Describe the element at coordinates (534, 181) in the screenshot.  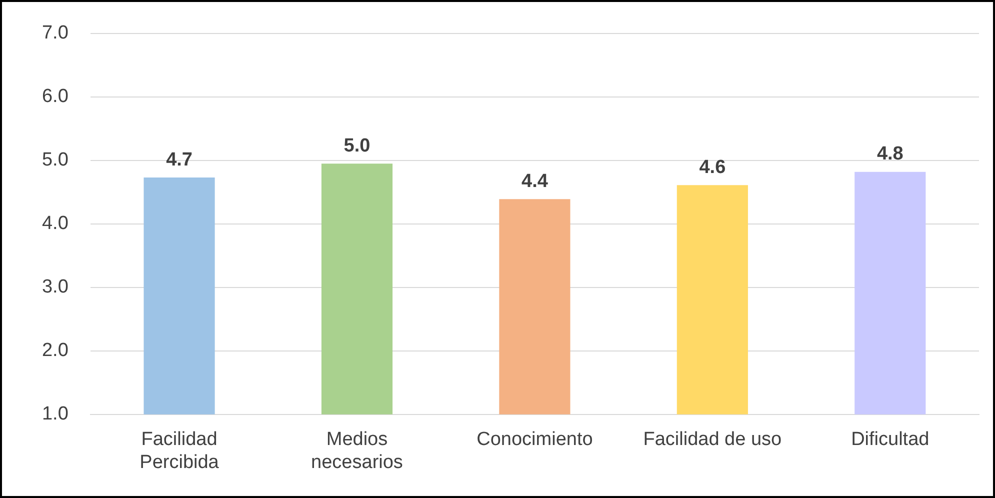
I see `data-label: 4.4` at that location.